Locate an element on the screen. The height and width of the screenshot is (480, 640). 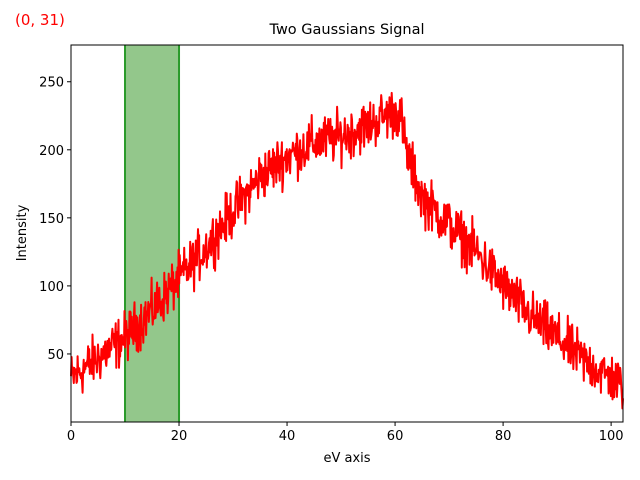
svg-text: 0 is located at coordinates (71, 436).